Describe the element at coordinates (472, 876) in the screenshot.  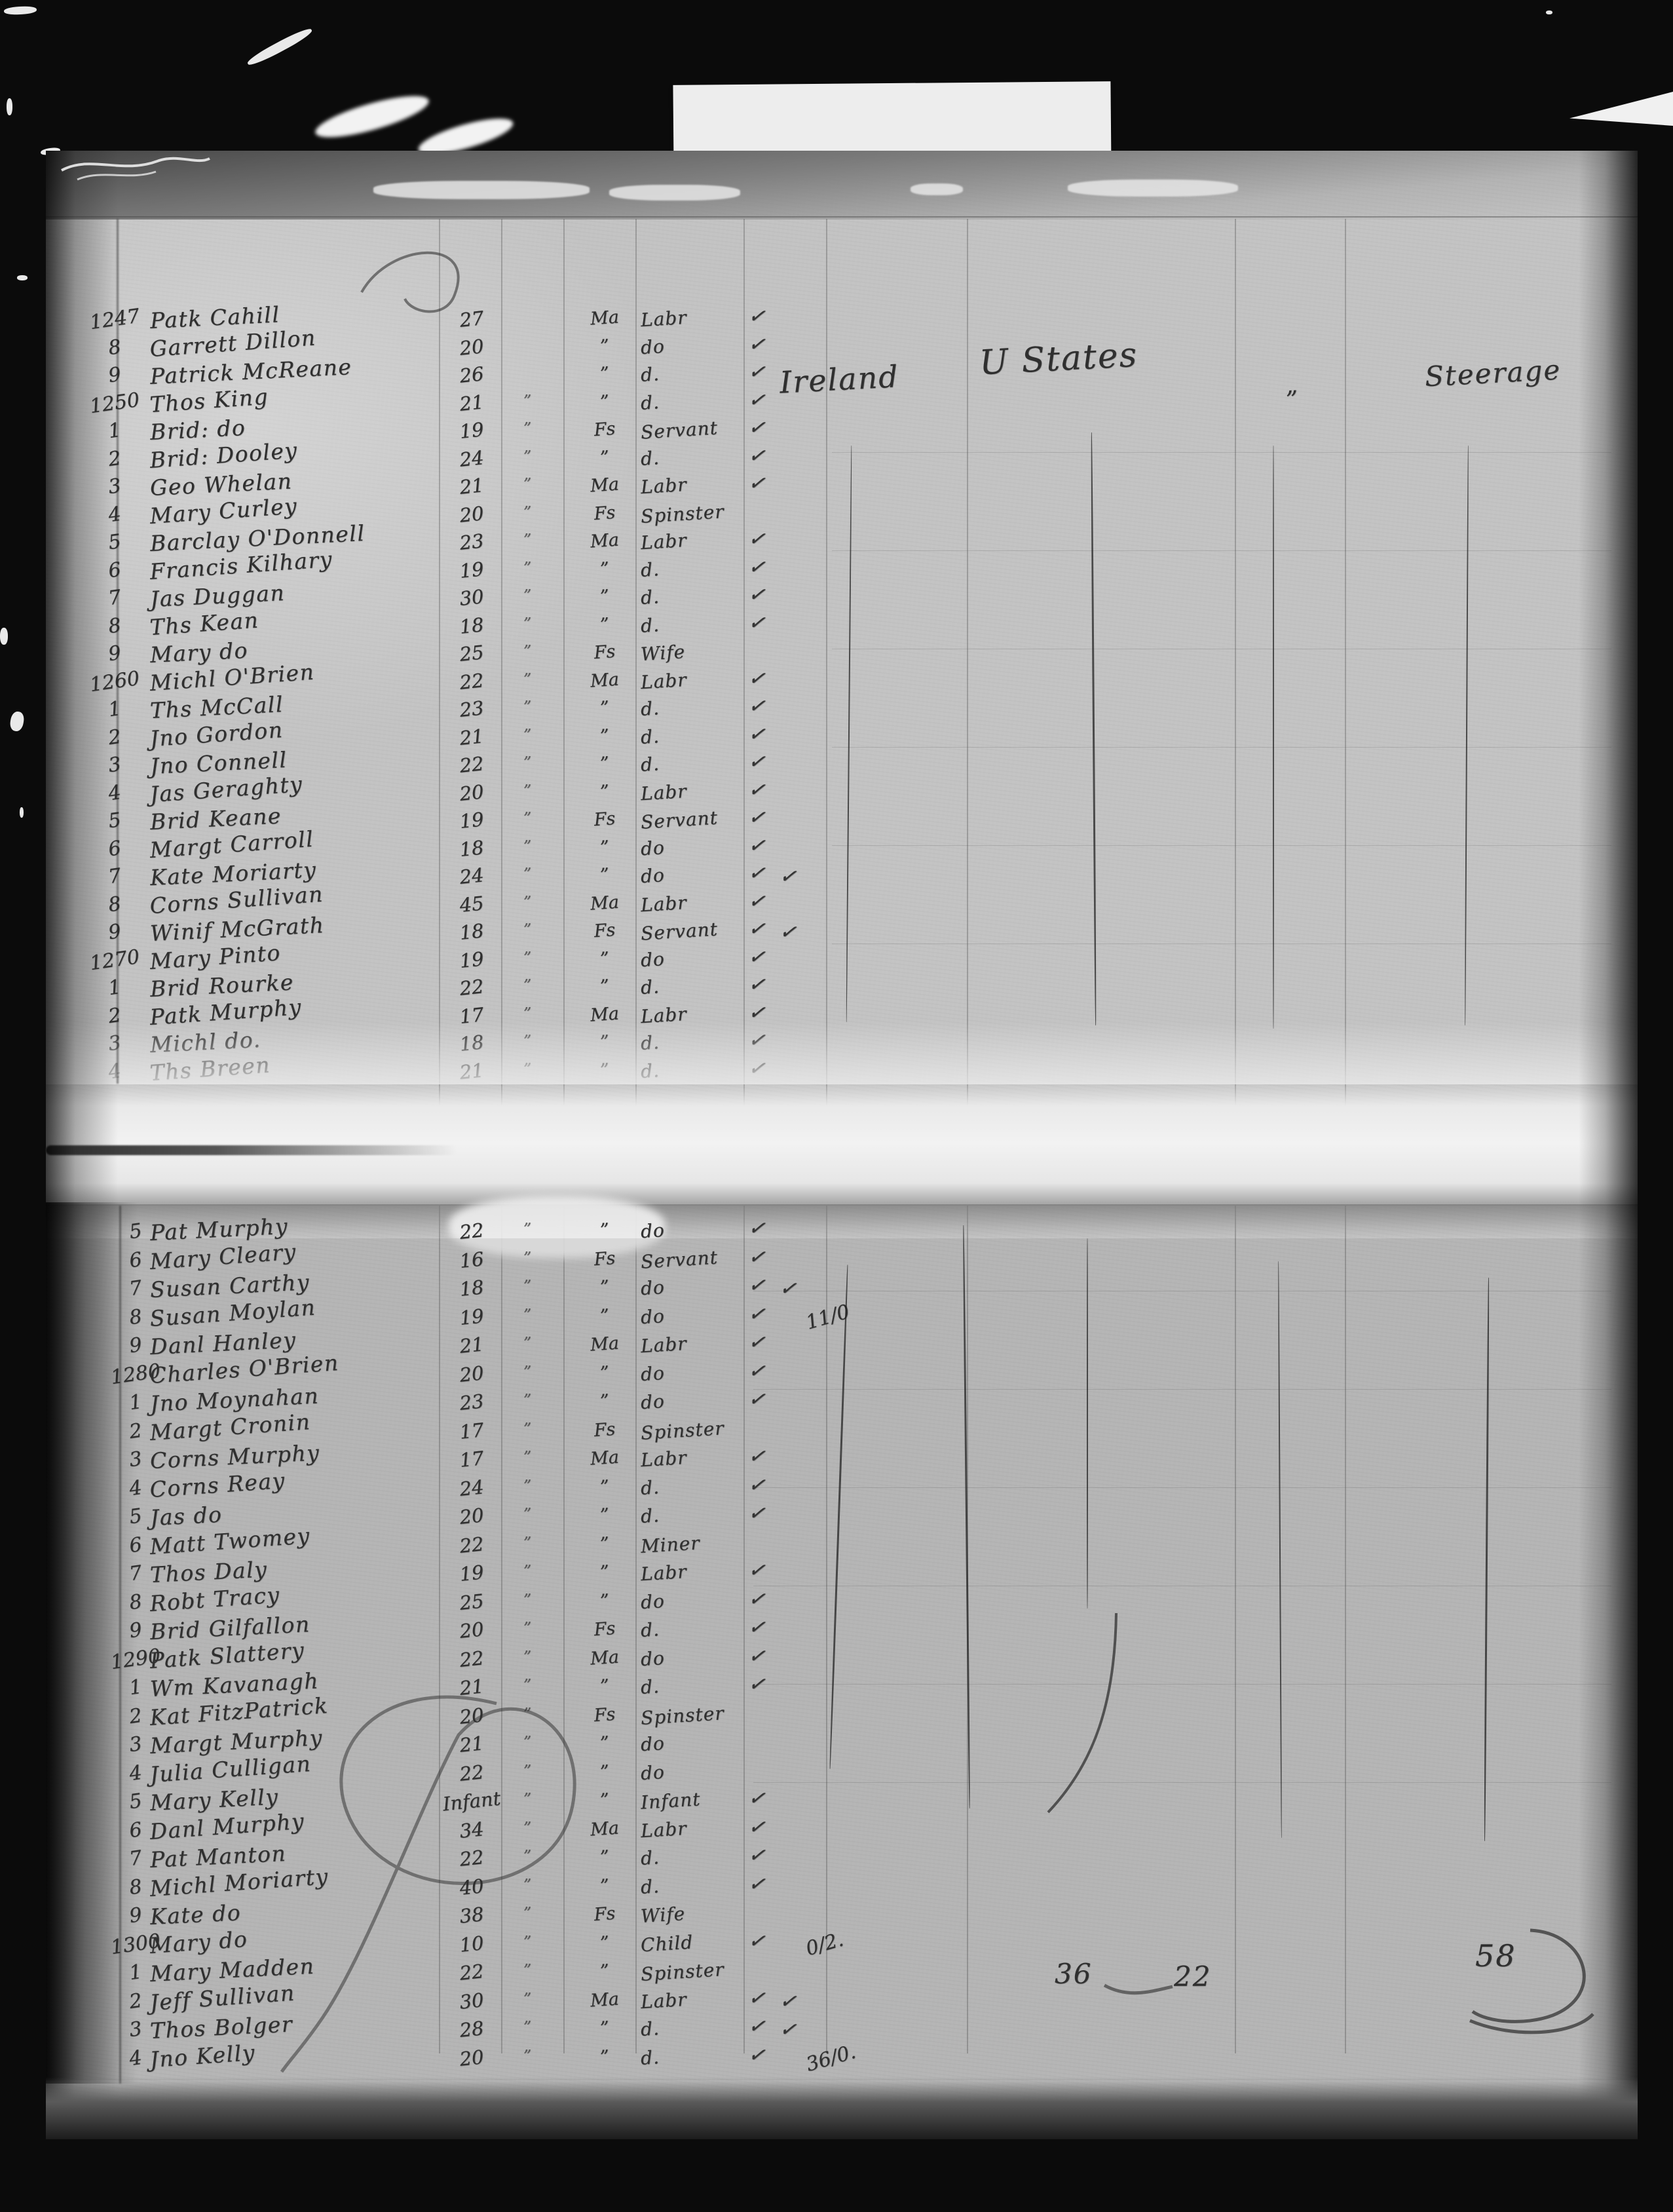
I see `passenger-age: 24` at that location.